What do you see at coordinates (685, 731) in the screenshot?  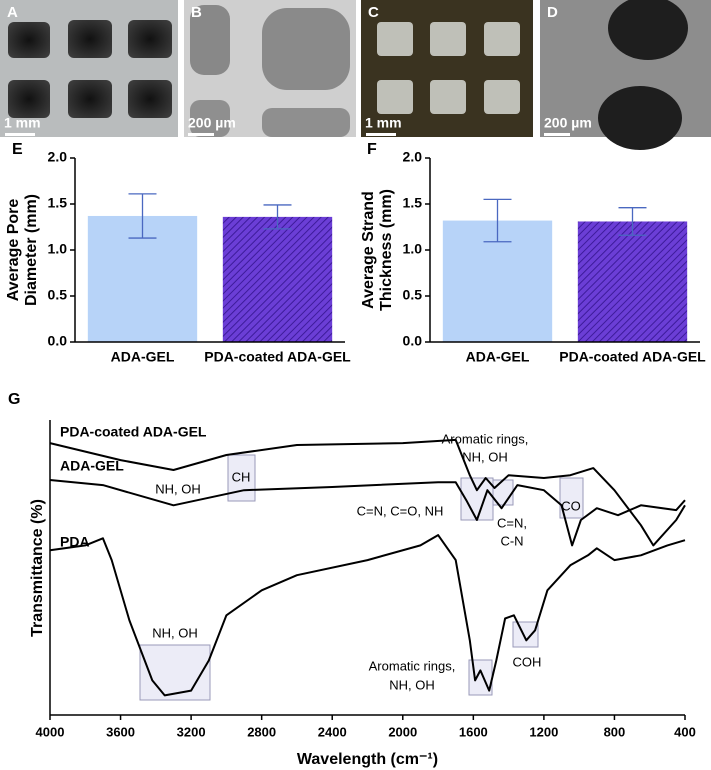 I see `x-tick-label: 400` at bounding box center [685, 731].